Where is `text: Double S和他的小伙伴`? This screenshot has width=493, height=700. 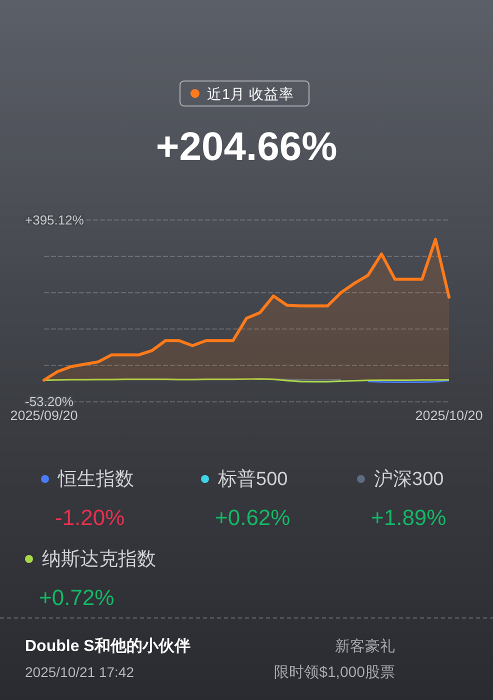 text: Double S和他的小伙伴 is located at coordinates (107, 646).